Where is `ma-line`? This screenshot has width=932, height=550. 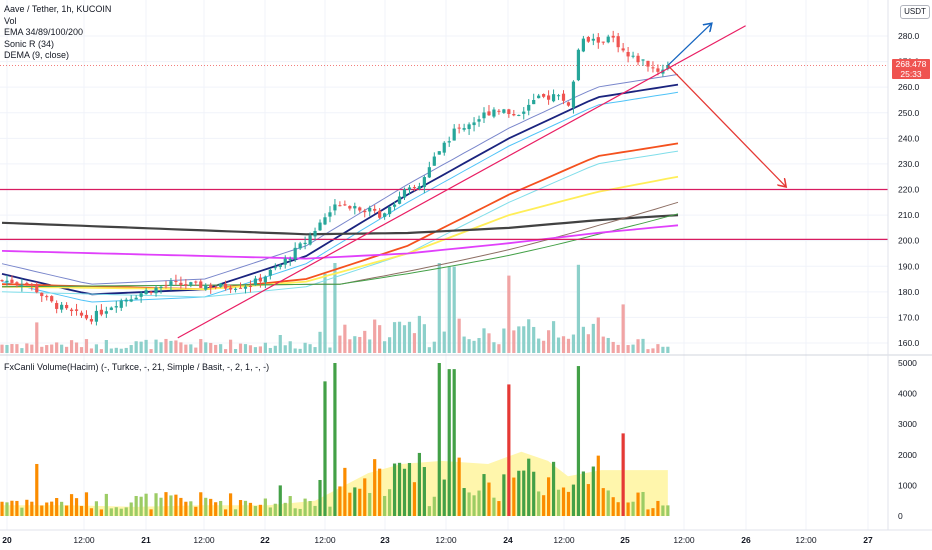 ma-line is located at coordinates (340, 225).